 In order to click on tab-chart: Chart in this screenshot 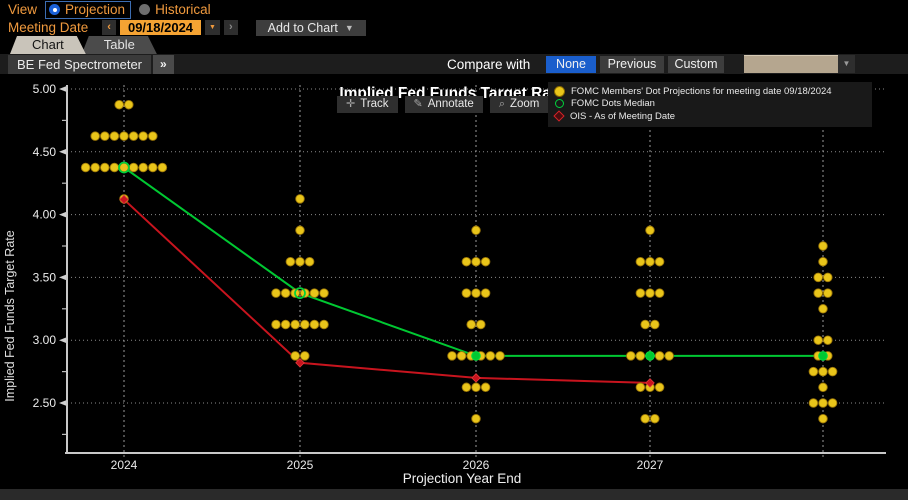, I will do `click(48, 45)`.